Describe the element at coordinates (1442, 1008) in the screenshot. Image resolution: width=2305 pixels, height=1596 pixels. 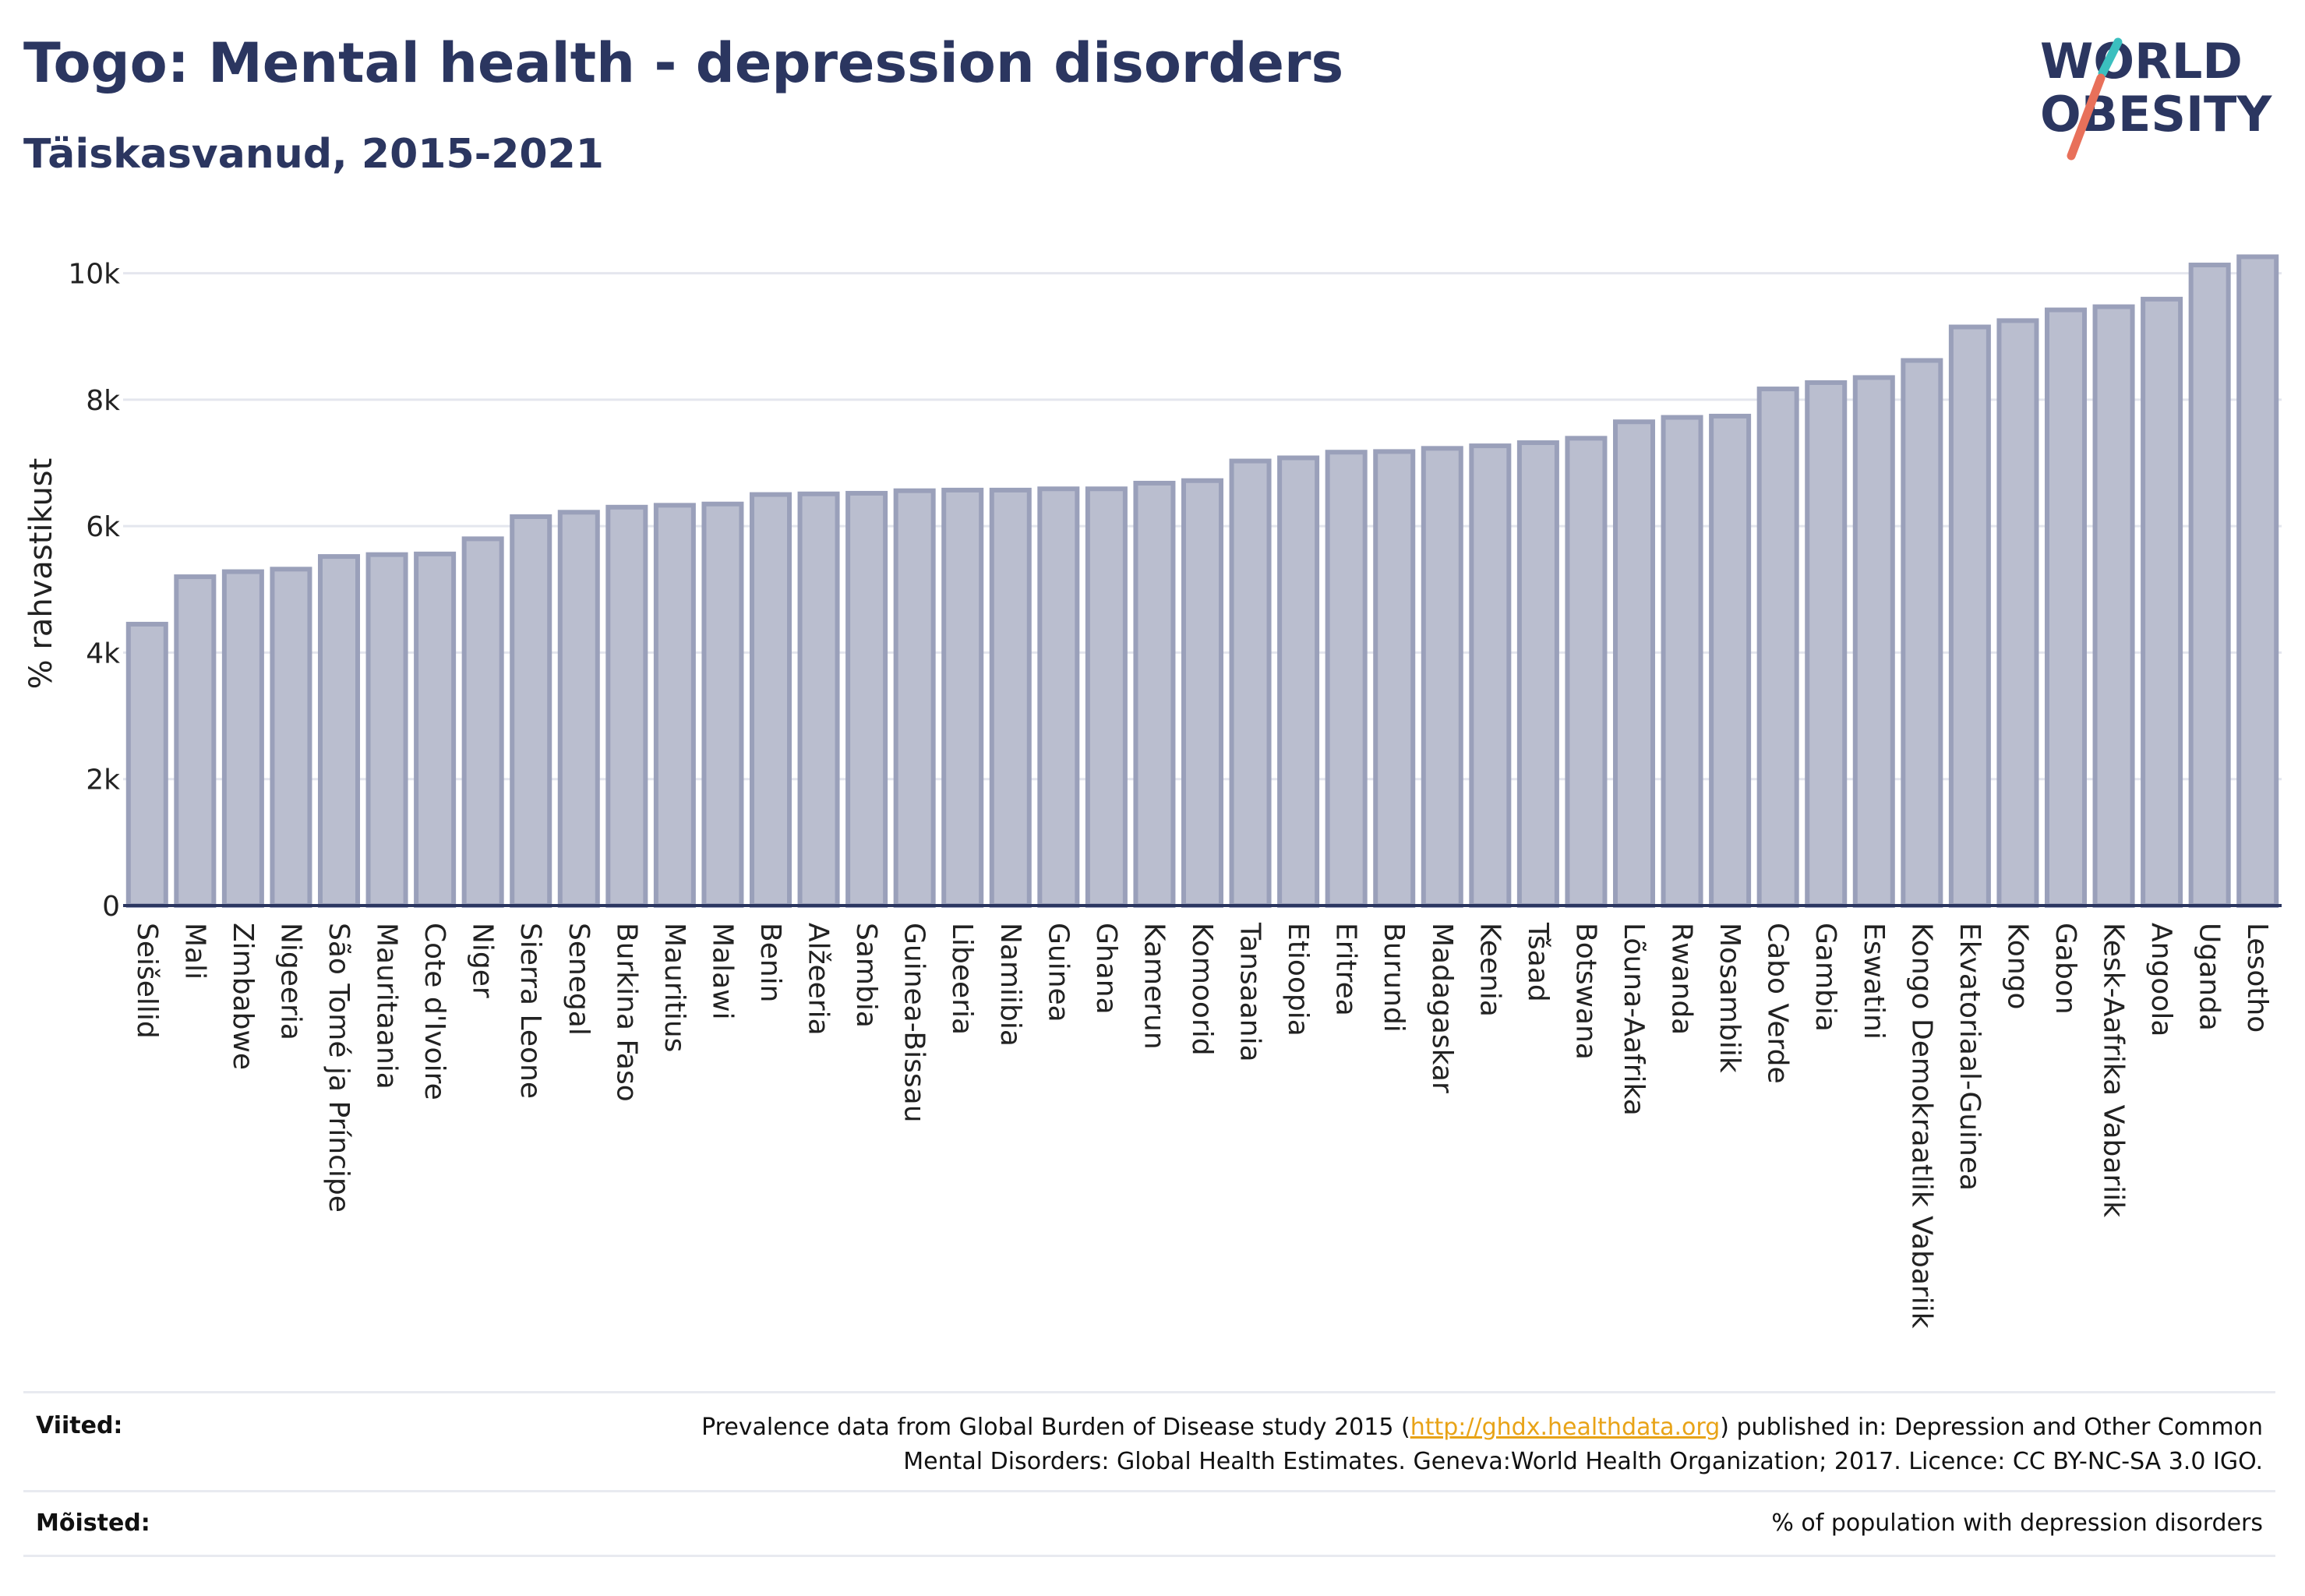
I see `x-category-label: Madagaskar` at that location.